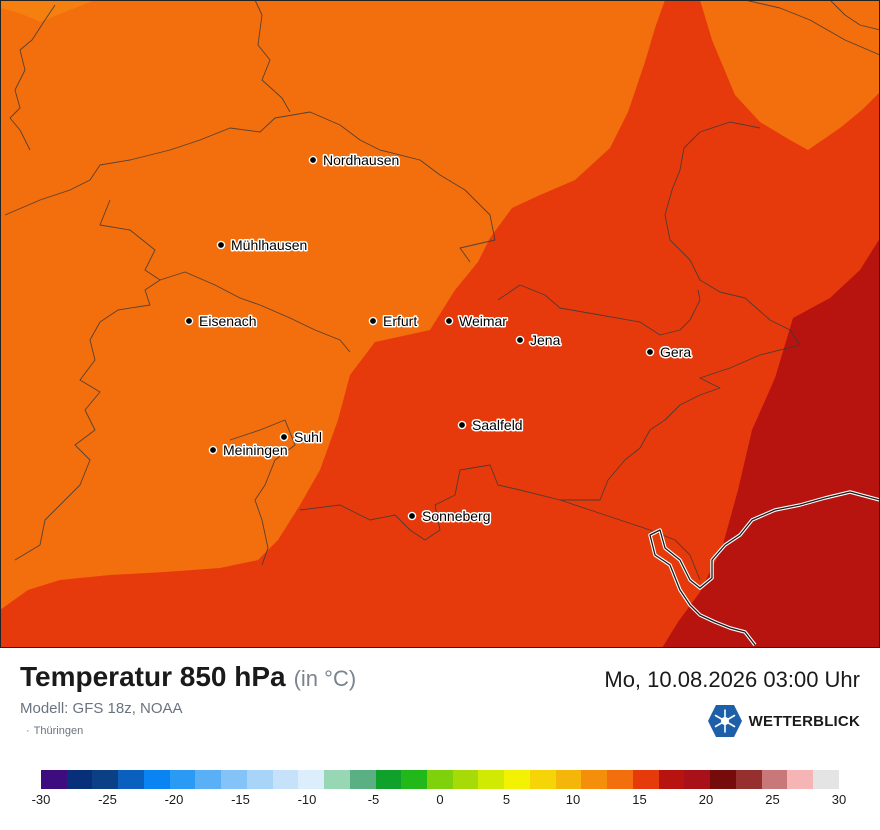 This screenshot has width=880, height=830. Describe the element at coordinates (456, 516) in the screenshot. I see `city-label: Sonneberg` at that location.